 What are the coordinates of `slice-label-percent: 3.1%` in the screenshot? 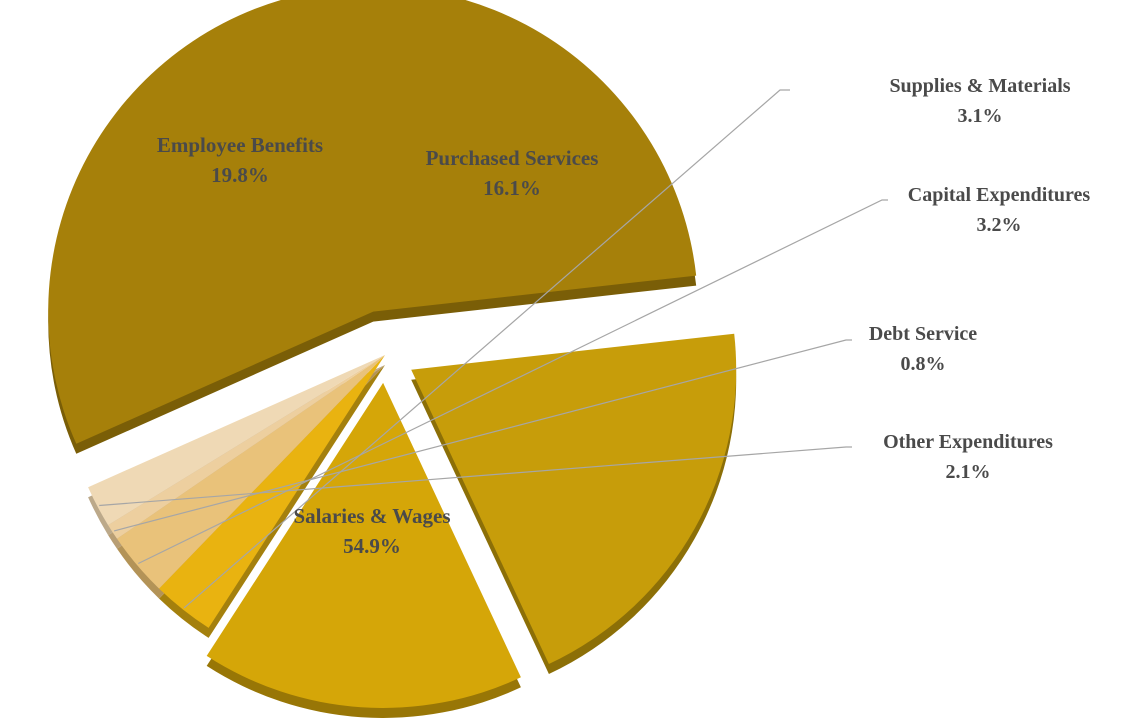 It's located at (980, 116).